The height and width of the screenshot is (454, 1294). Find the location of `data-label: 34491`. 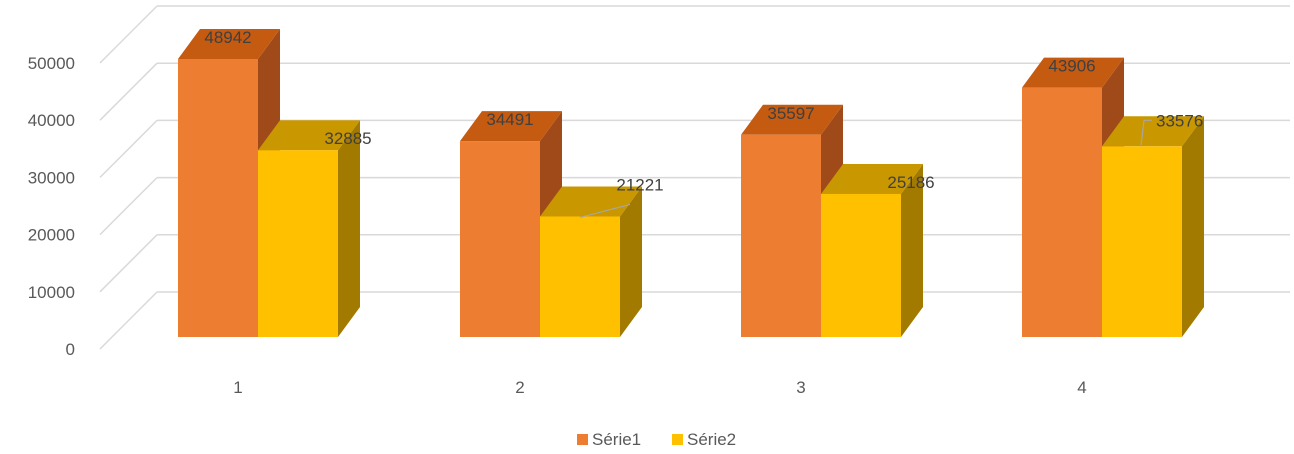

data-label: 34491 is located at coordinates (509, 119).